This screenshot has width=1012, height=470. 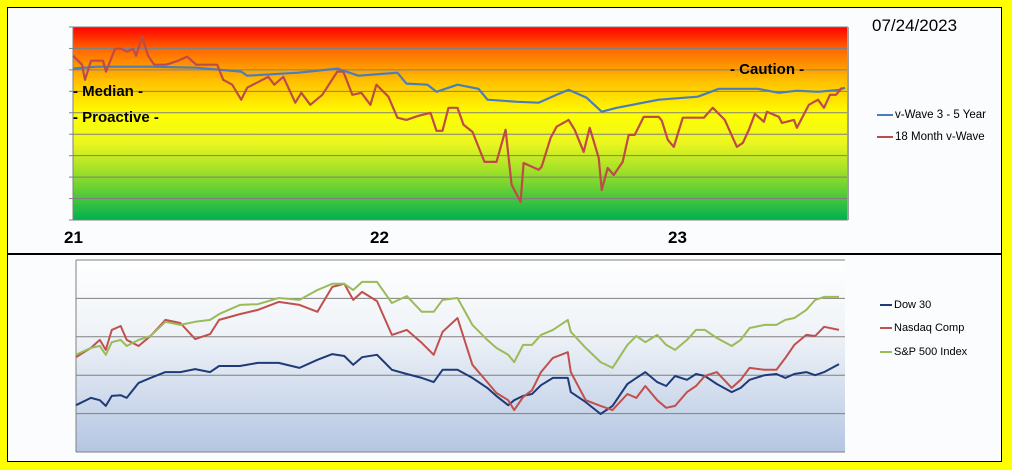 I want to click on x-tick-label: 22, so click(x=379, y=237).